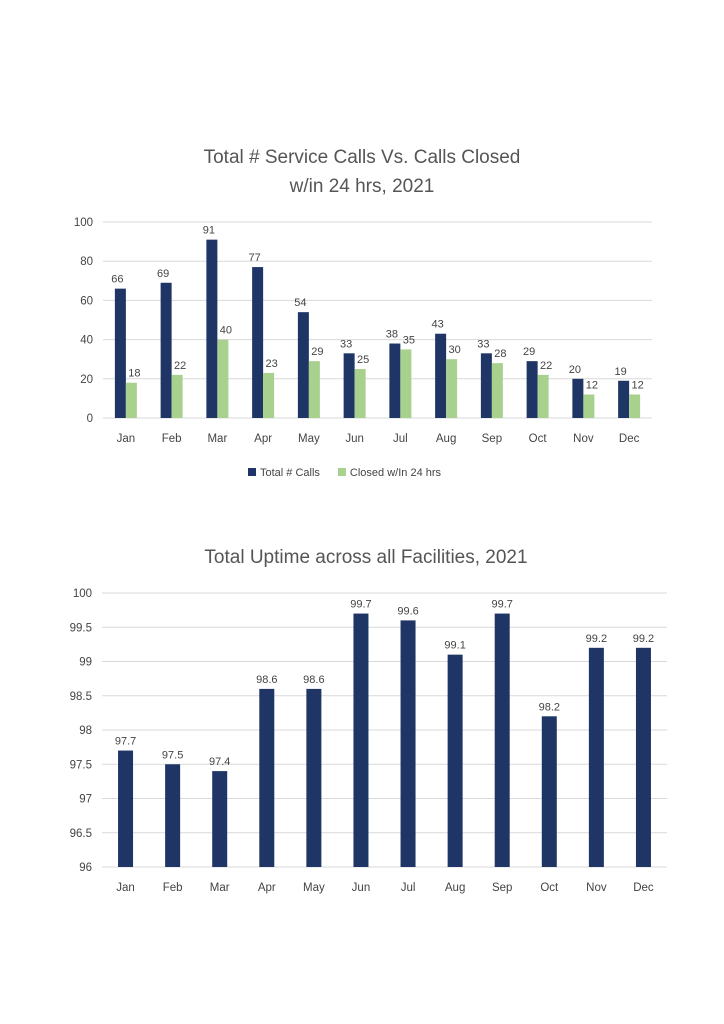 This screenshot has height=1024, width=724. What do you see at coordinates (543, 396) in the screenshot?
I see `bar-closed-w-in-24-hrs-oct` at bounding box center [543, 396].